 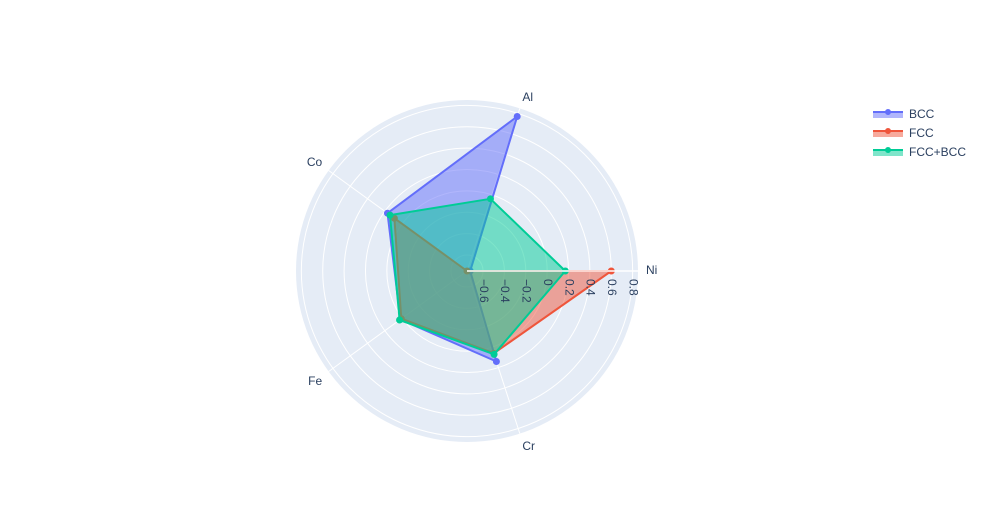 What do you see at coordinates (505, 291) in the screenshot?
I see `radial-tick-label: −0.4` at bounding box center [505, 291].